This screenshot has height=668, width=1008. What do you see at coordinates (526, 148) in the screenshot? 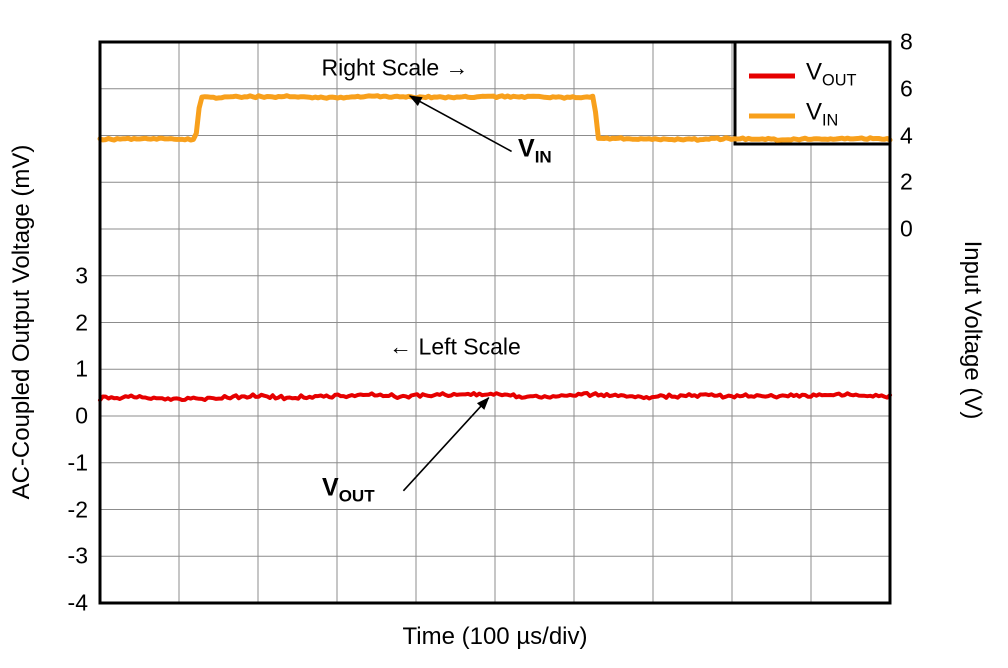
I see `vin-trace-label-main: V` at bounding box center [526, 148].